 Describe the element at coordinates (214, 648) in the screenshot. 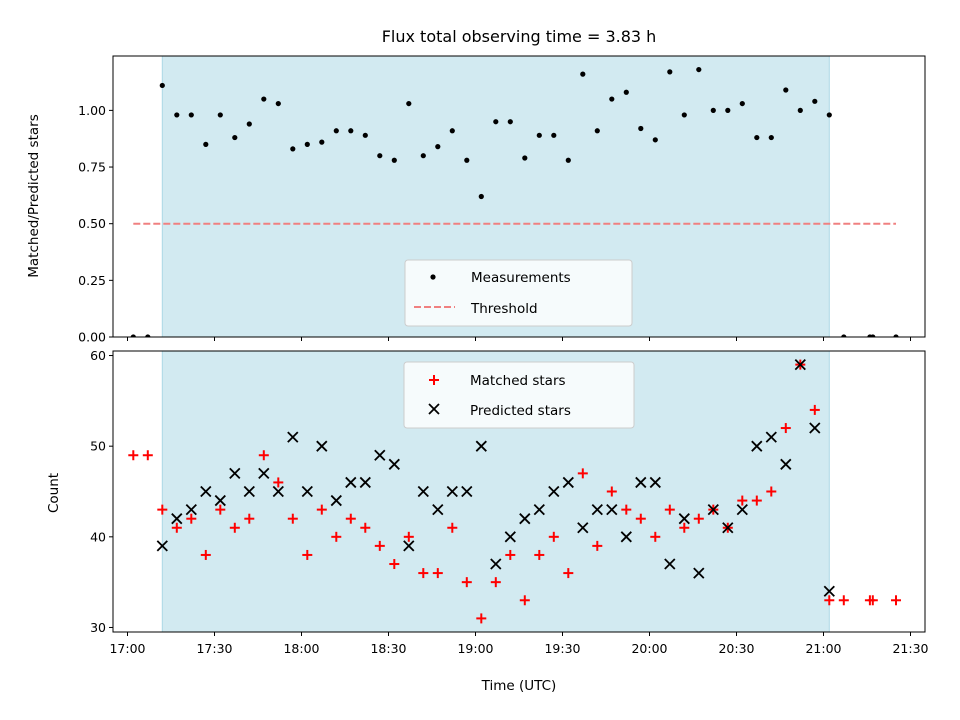

I see `x-tick-label: 17:30` at that location.